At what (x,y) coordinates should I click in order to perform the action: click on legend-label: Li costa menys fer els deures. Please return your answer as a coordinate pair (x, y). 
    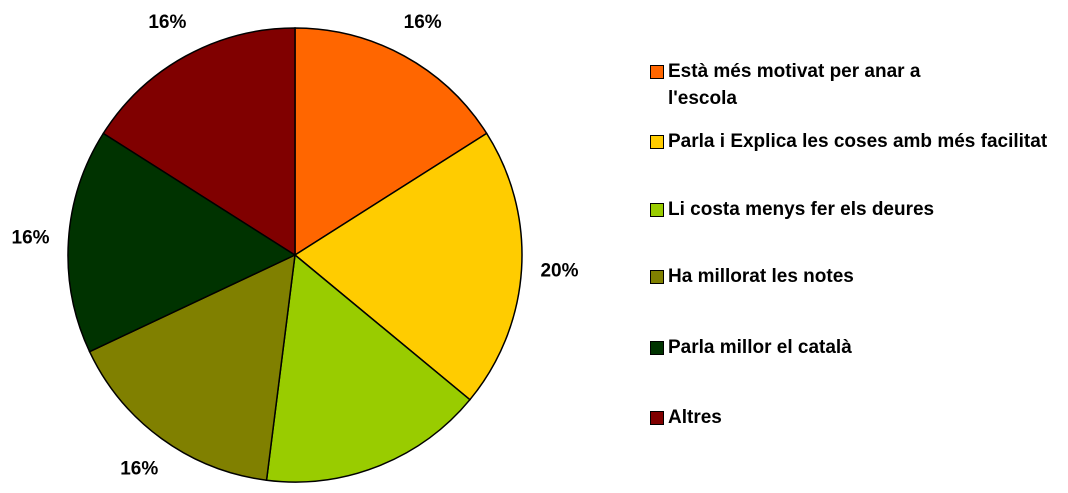
    Looking at the image, I should click on (801, 209).